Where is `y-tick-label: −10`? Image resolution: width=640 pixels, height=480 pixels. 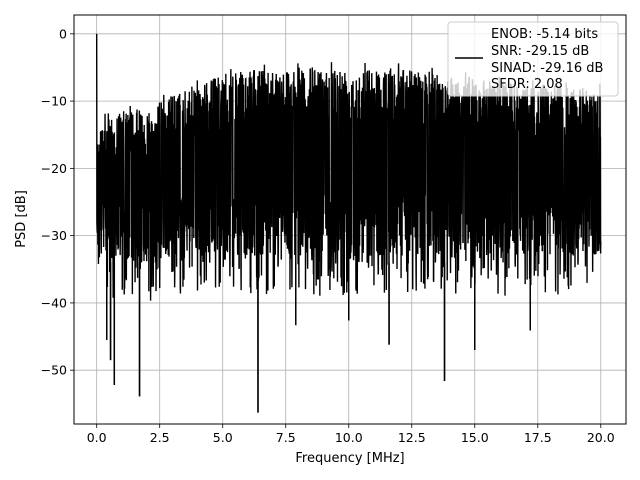
y-tick-label: −10 is located at coordinates (54, 101).